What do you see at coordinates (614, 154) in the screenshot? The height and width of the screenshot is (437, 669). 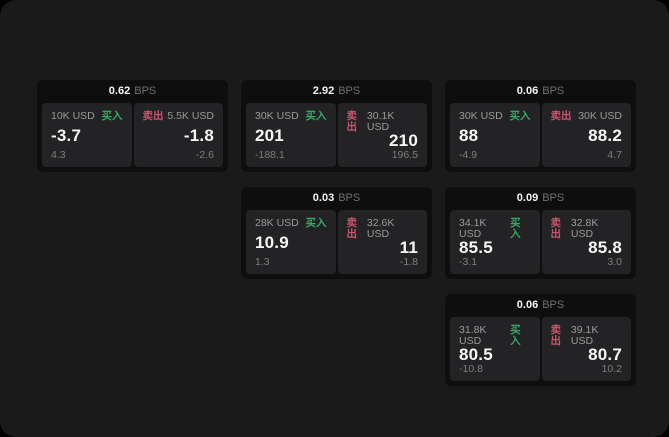 I see `sell-delta: 4.7` at bounding box center [614, 154].